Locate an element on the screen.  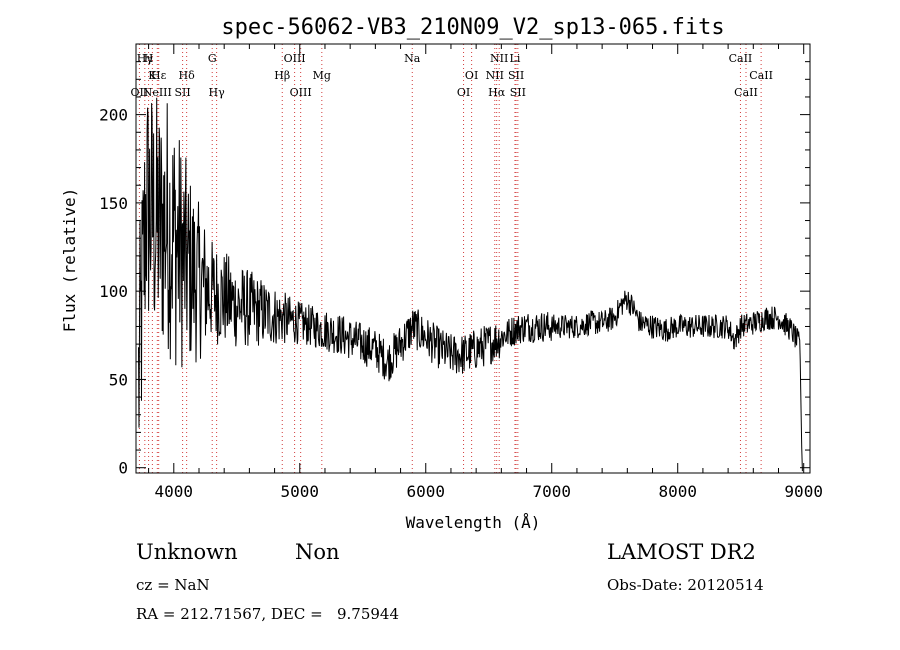
x-axis-label: Wavelength (Å) is located at coordinates (473, 522).